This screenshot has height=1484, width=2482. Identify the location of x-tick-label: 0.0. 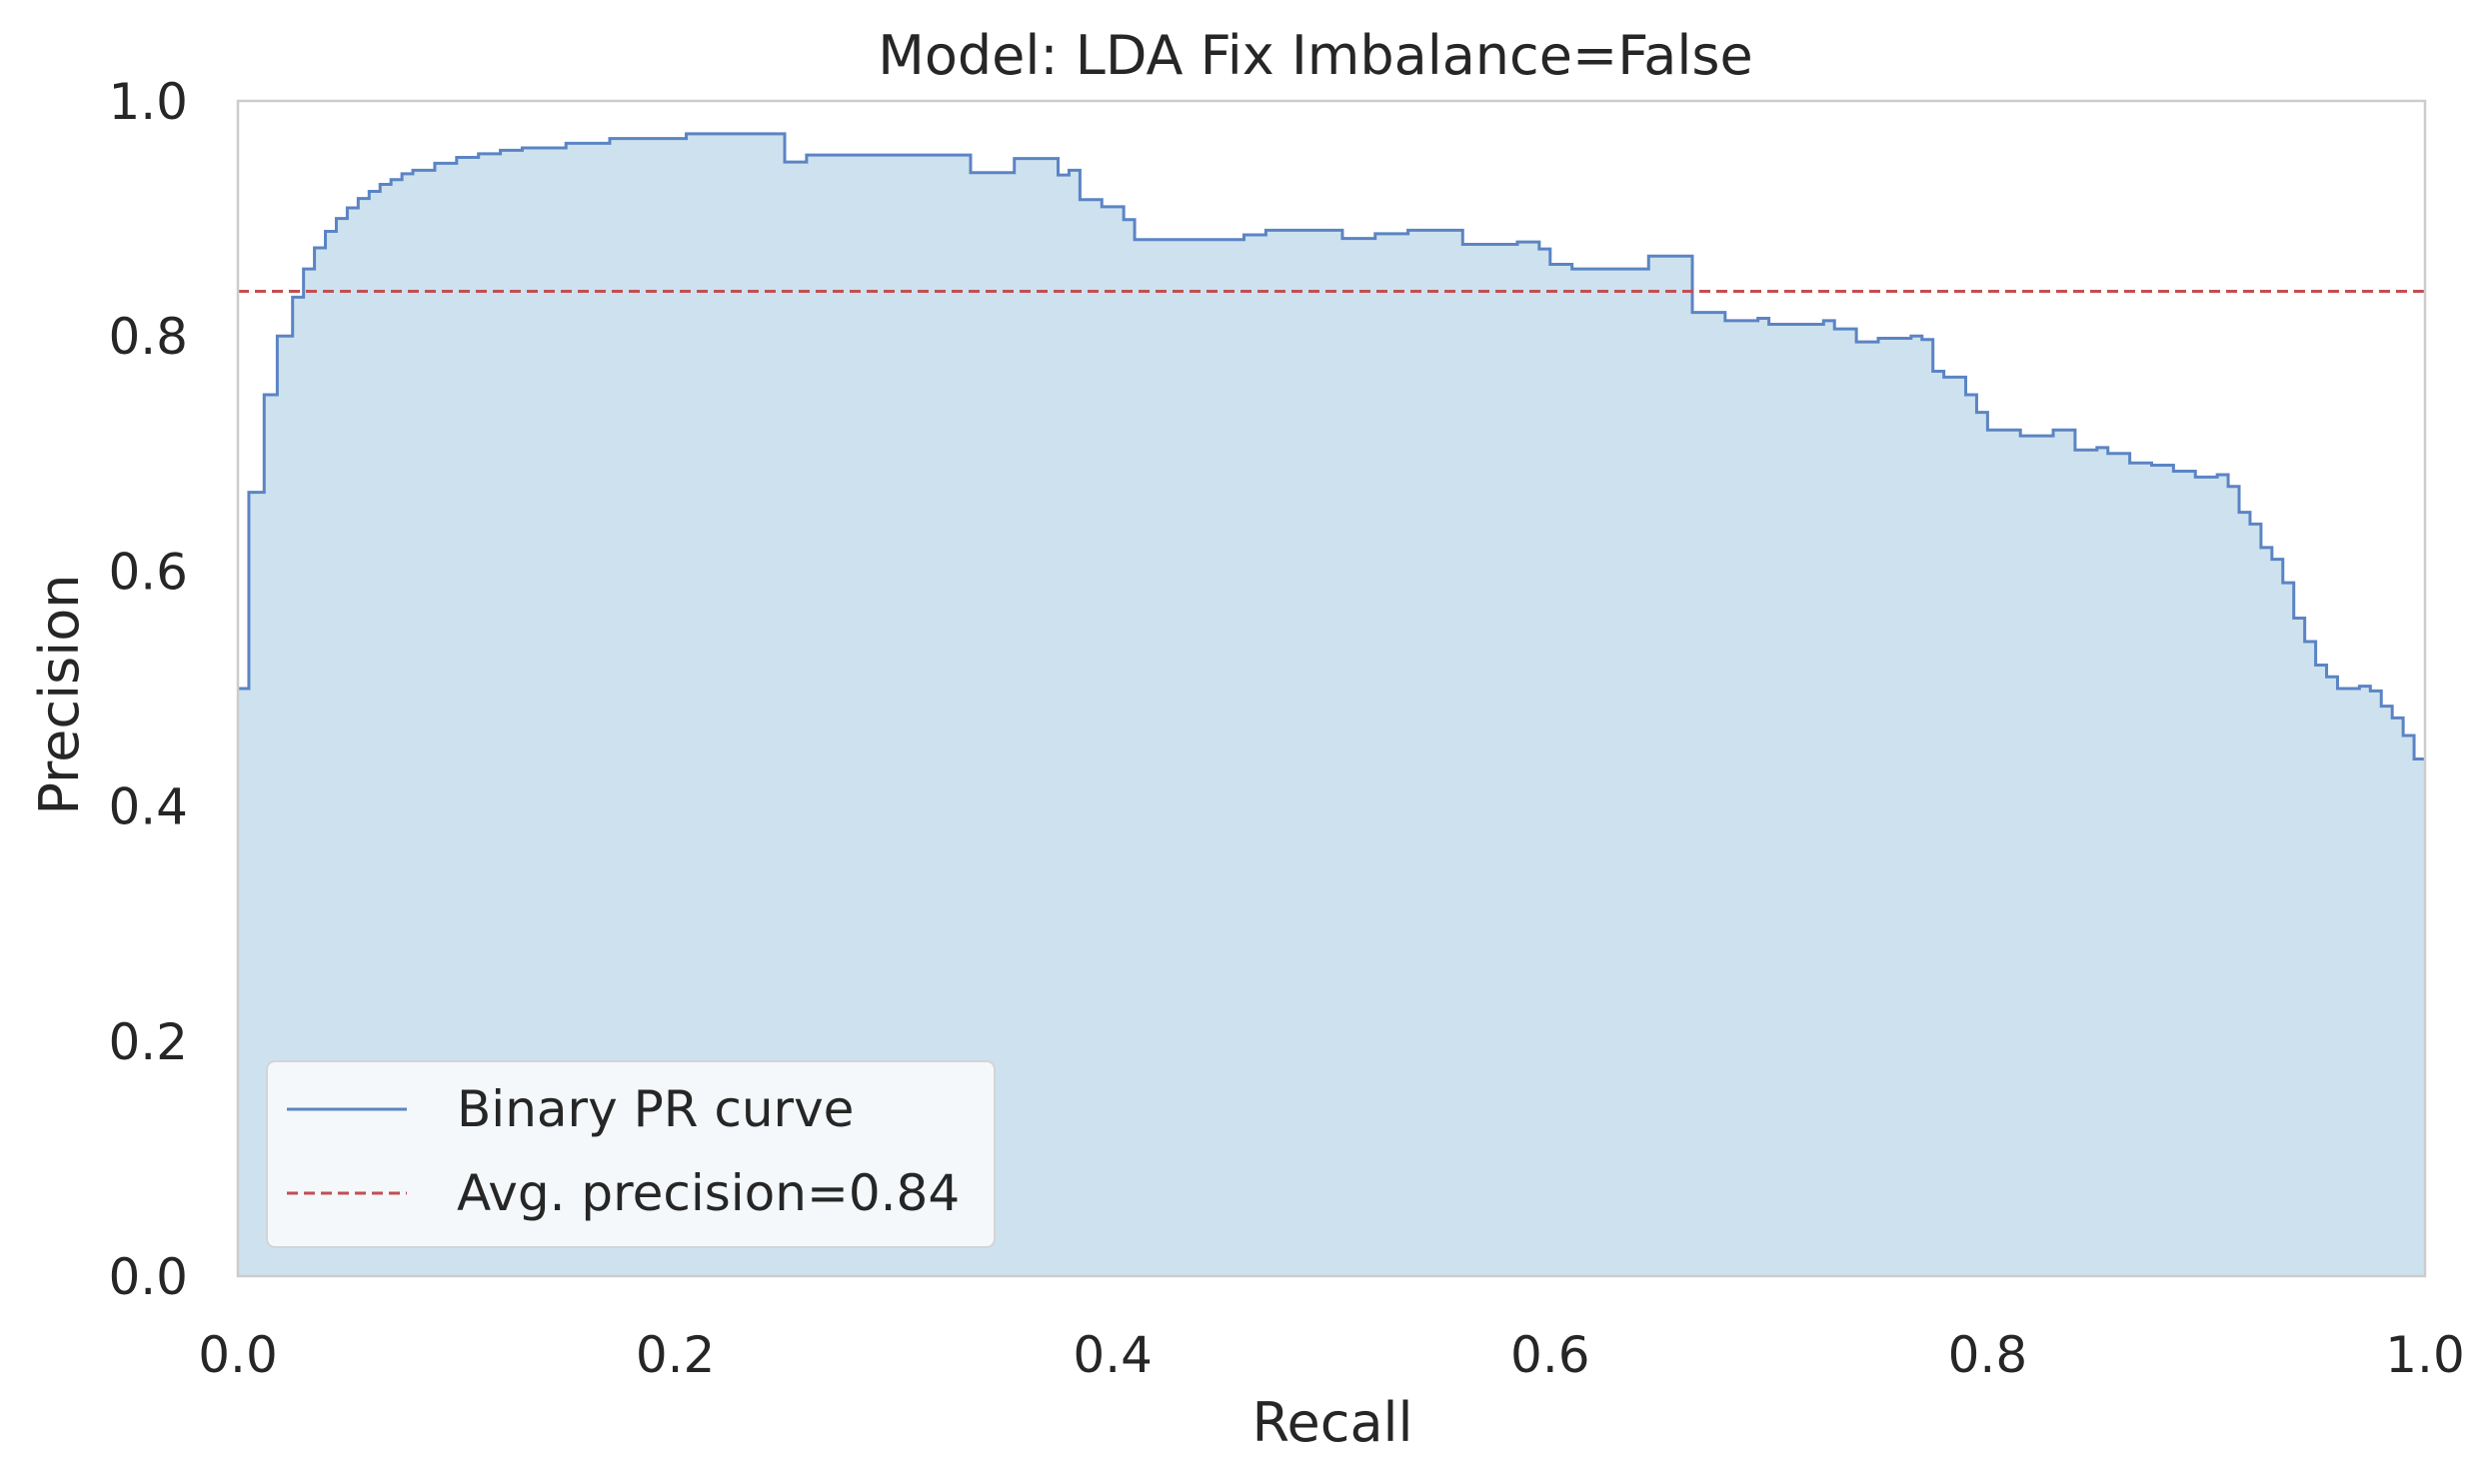
(238, 1355).